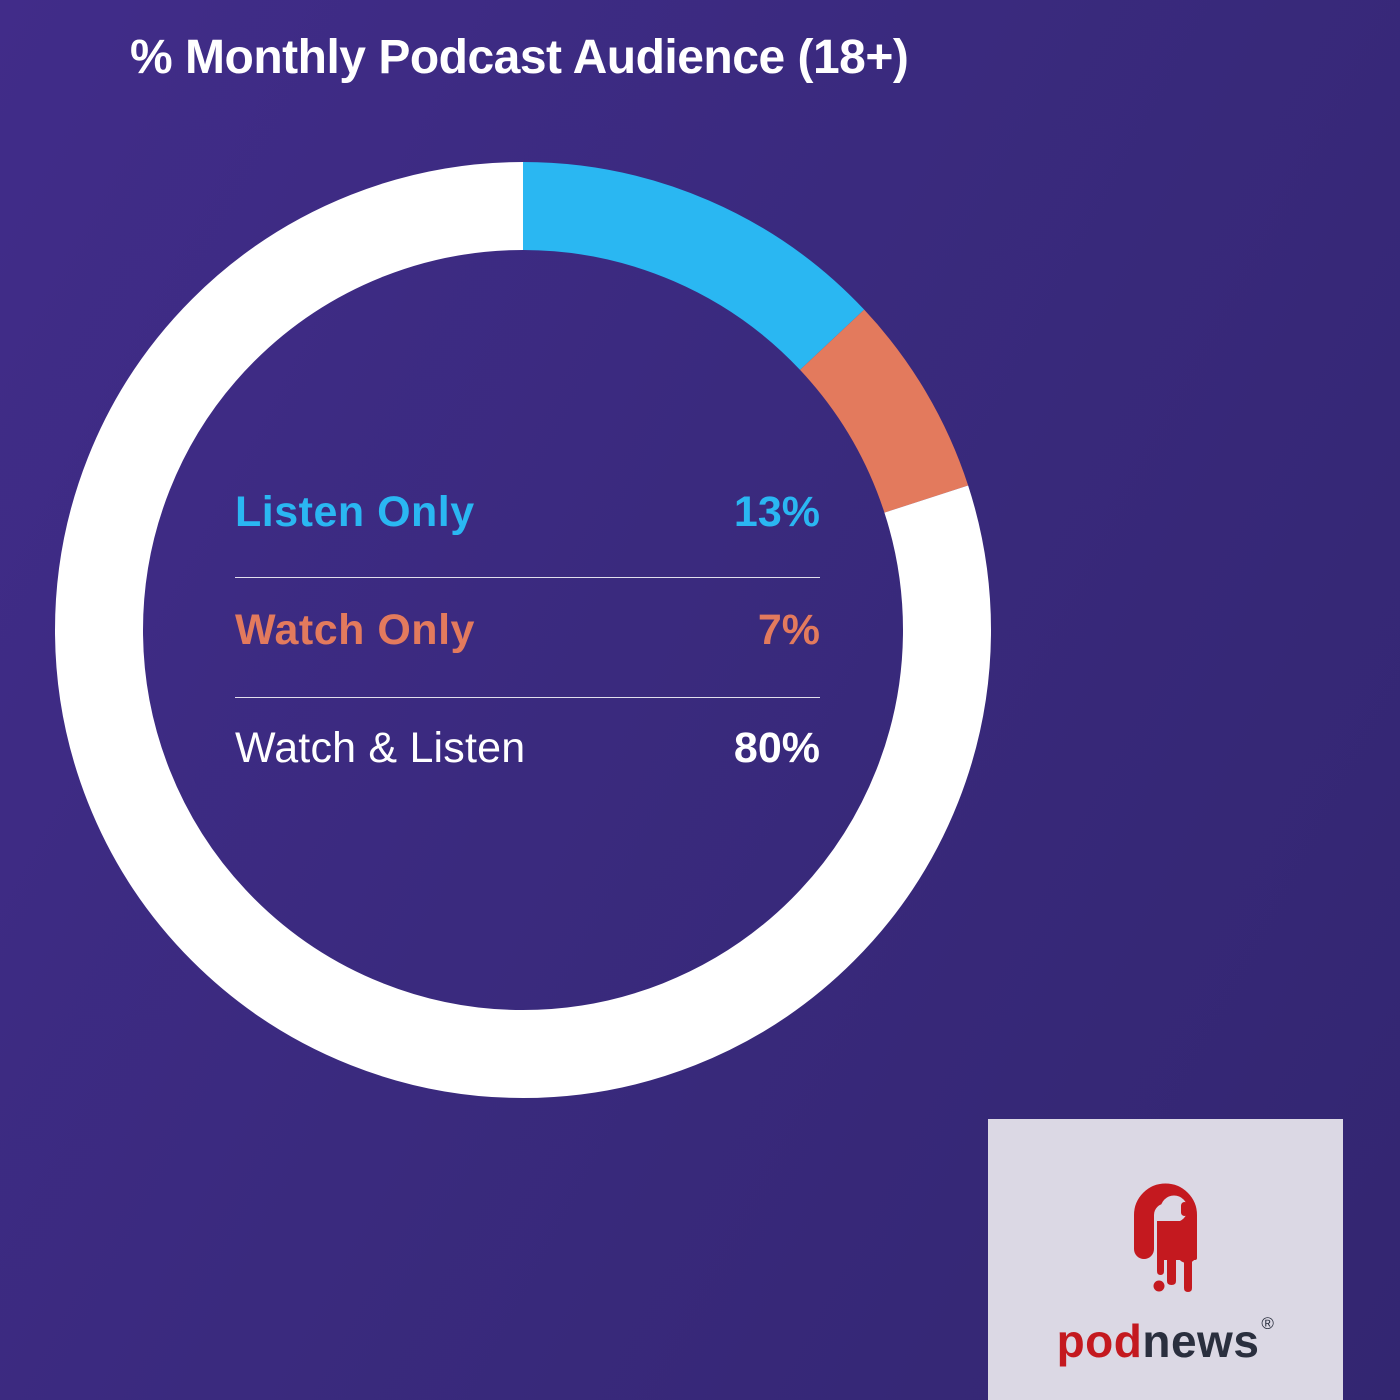 Image resolution: width=1400 pixels, height=1400 pixels. I want to click on legend-row-watch-and-listen: Watch & Listen 80%, so click(527, 748).